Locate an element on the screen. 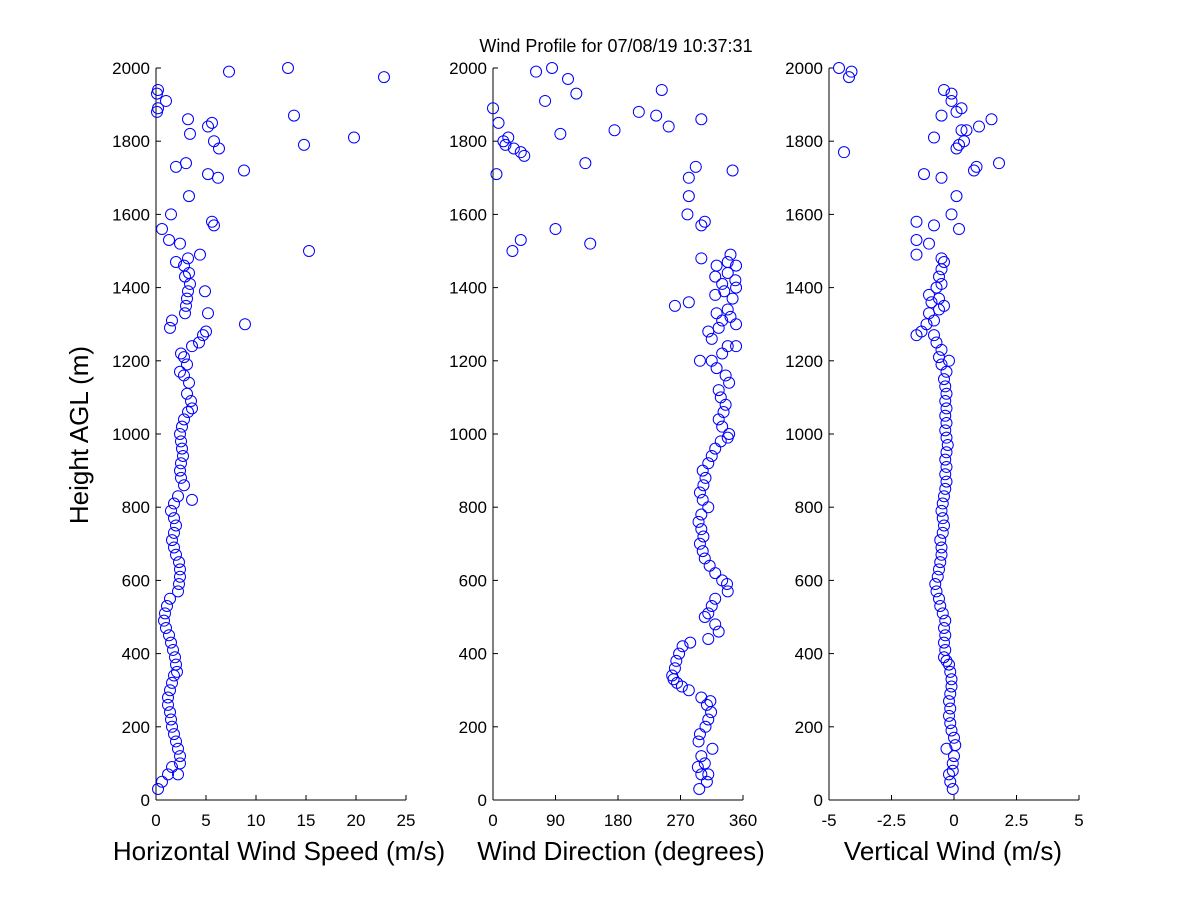 This screenshot has width=1200, height=900. y-tick-label: 800 is located at coordinates (136, 507).